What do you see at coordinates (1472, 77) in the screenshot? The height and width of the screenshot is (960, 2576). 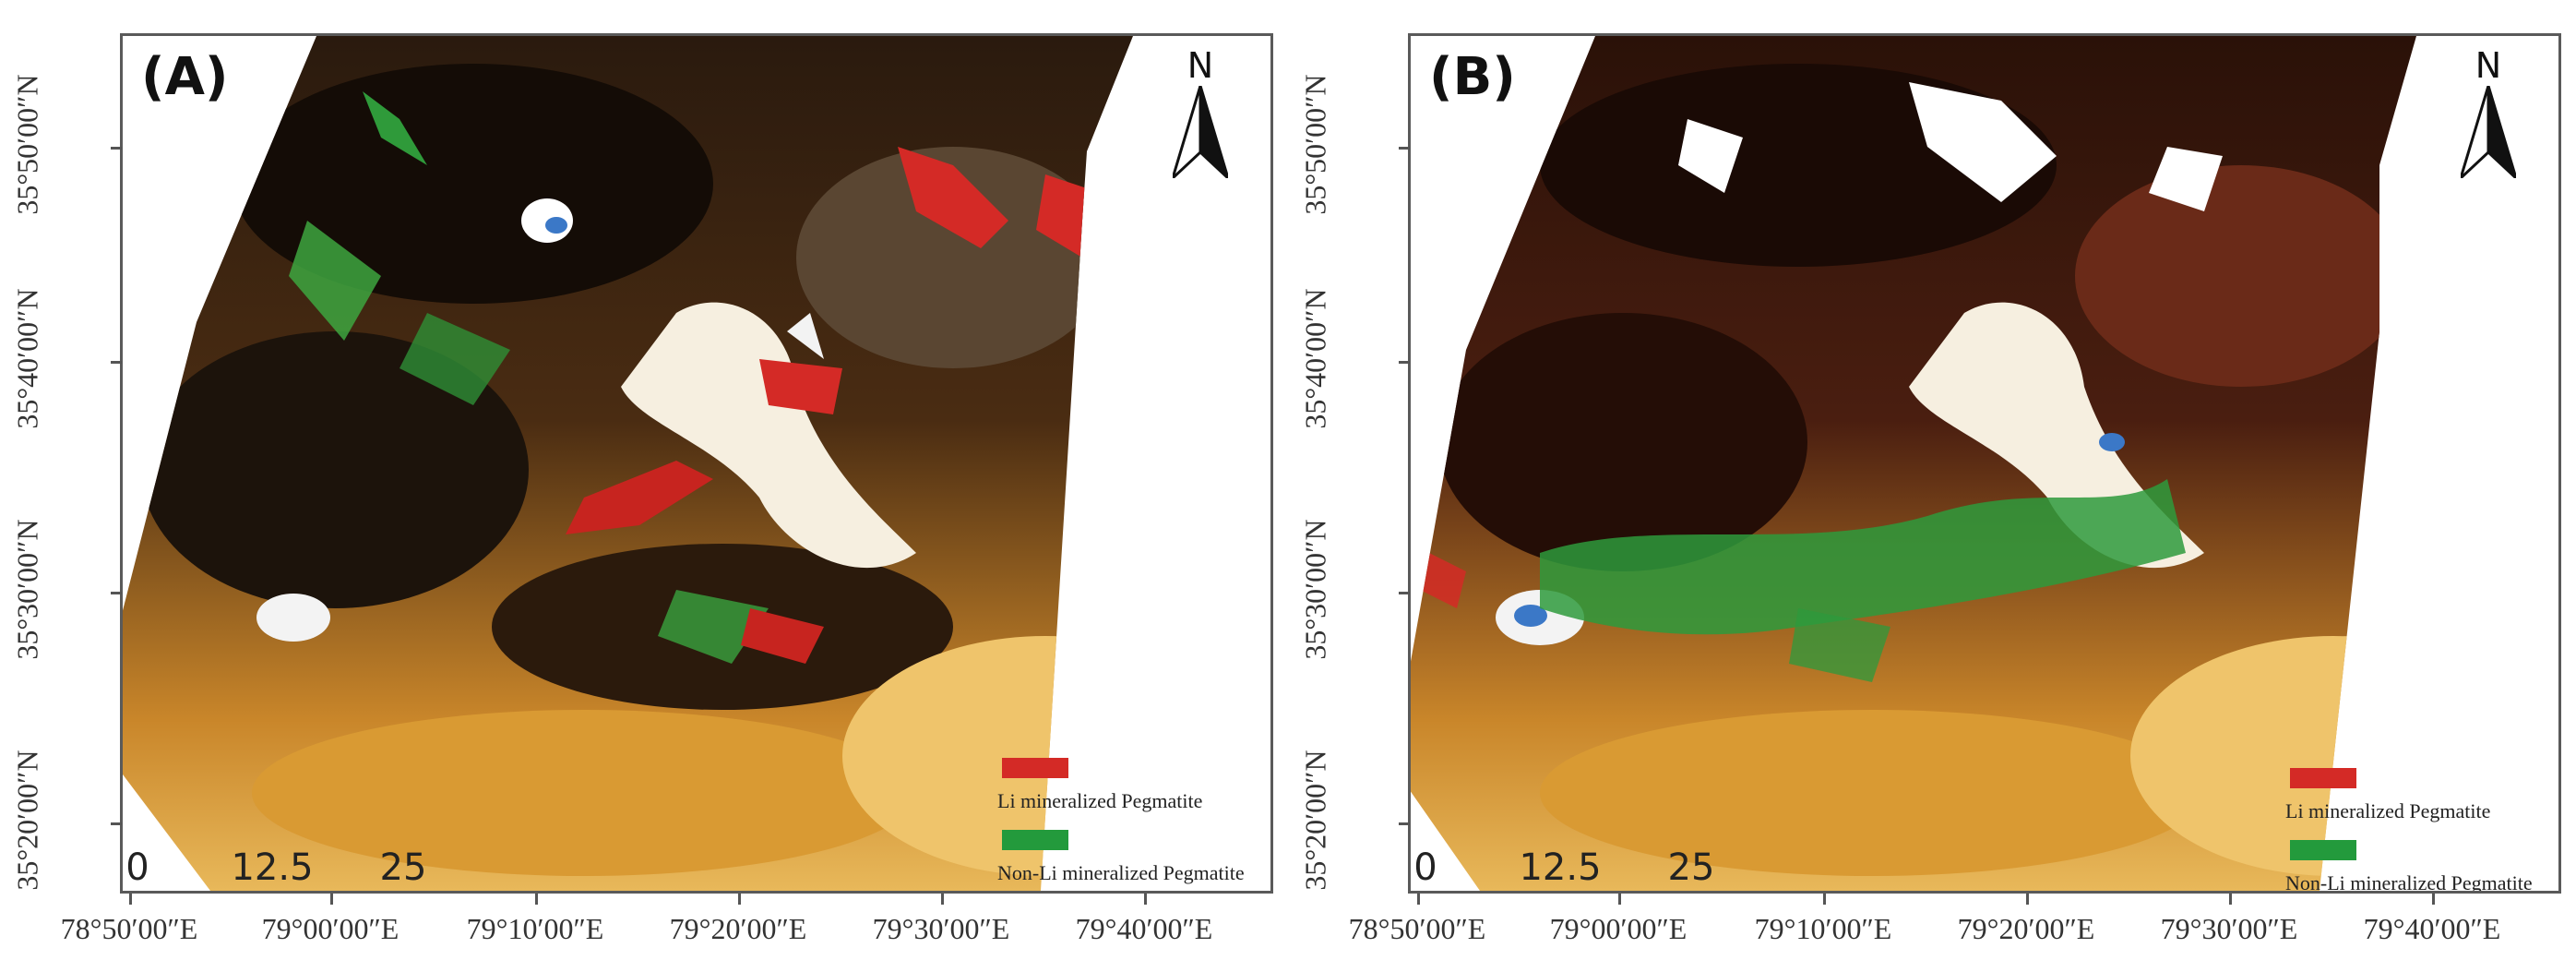 I see `panel-label: (B)` at bounding box center [1472, 77].